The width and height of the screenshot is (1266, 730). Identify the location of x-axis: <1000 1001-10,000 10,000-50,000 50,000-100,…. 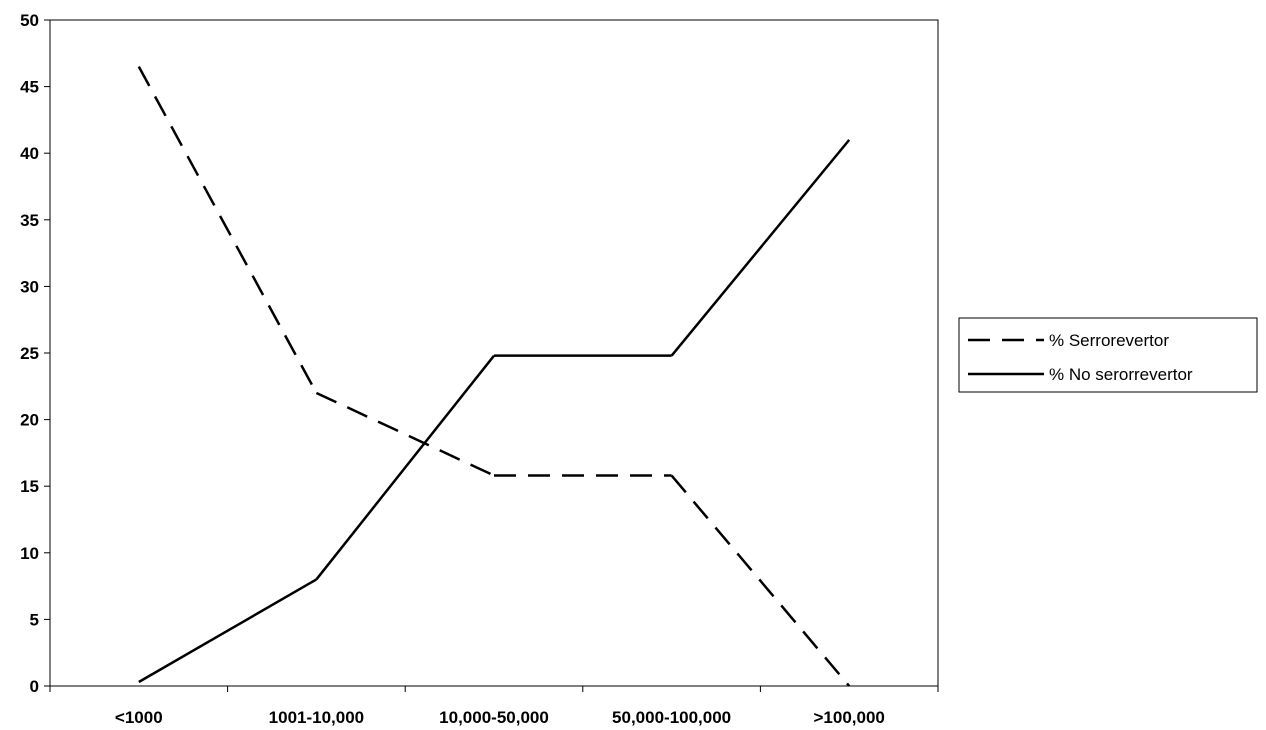
(494, 706).